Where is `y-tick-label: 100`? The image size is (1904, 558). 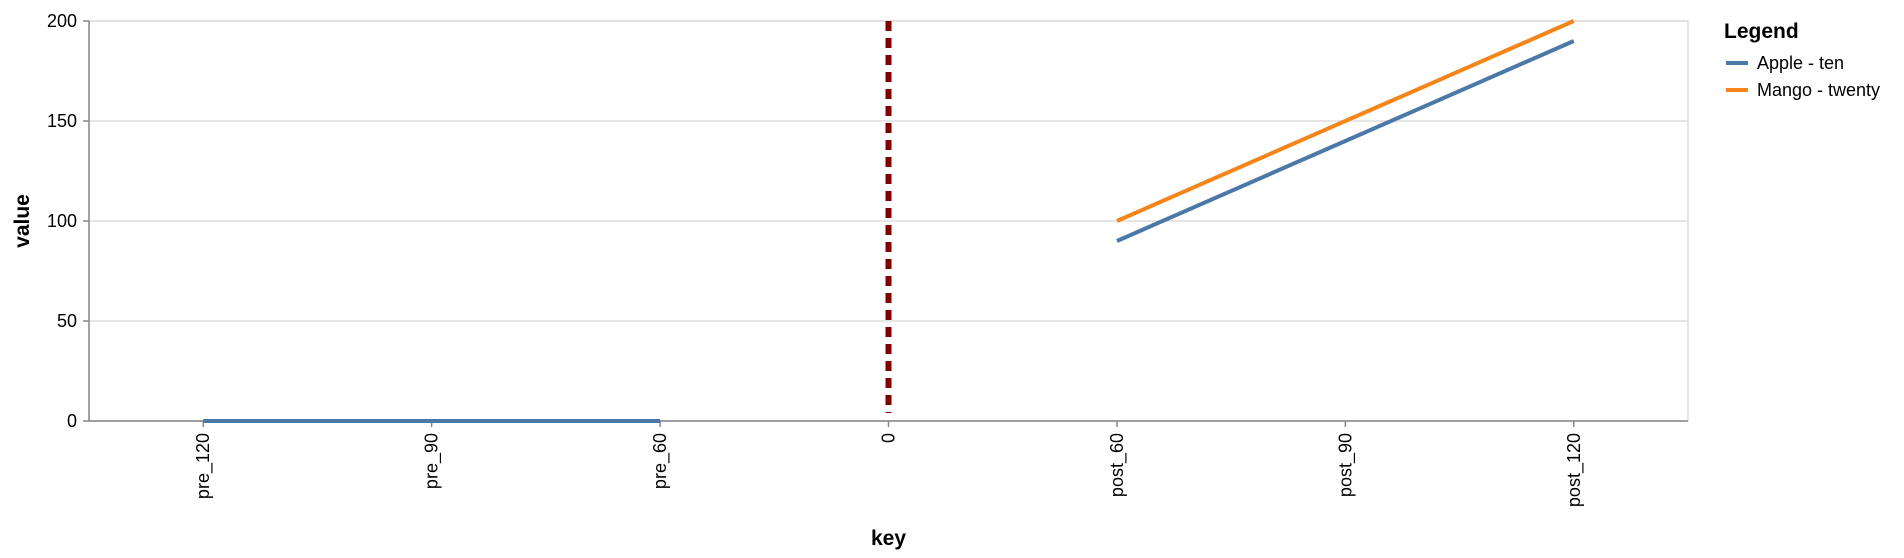 y-tick-label: 100 is located at coordinates (62, 221).